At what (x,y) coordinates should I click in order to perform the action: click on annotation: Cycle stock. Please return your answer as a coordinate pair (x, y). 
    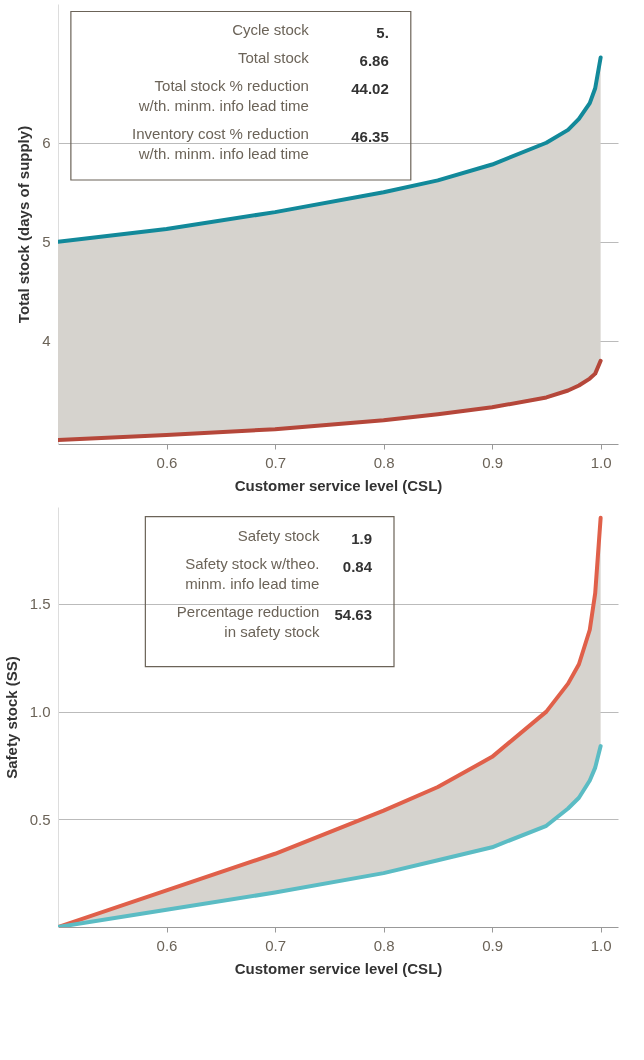
    Looking at the image, I should click on (271, 30).